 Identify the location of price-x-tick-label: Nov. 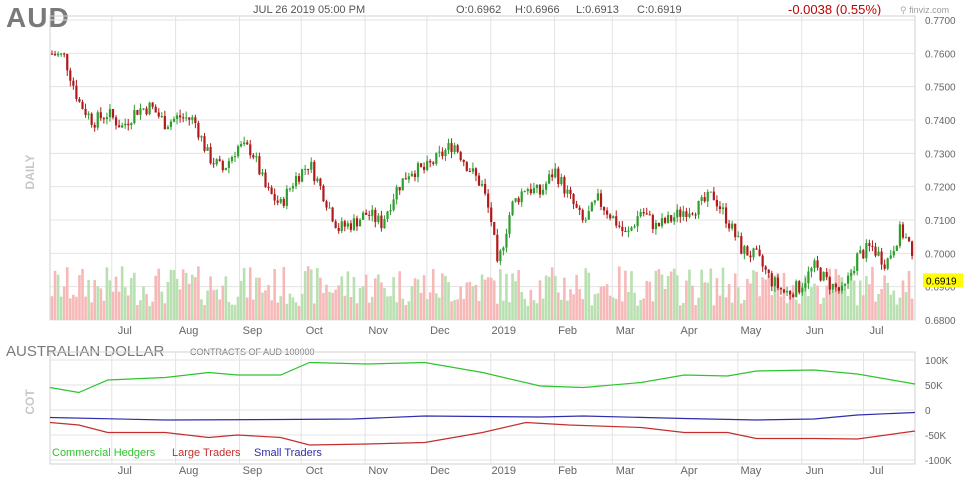
(378, 331).